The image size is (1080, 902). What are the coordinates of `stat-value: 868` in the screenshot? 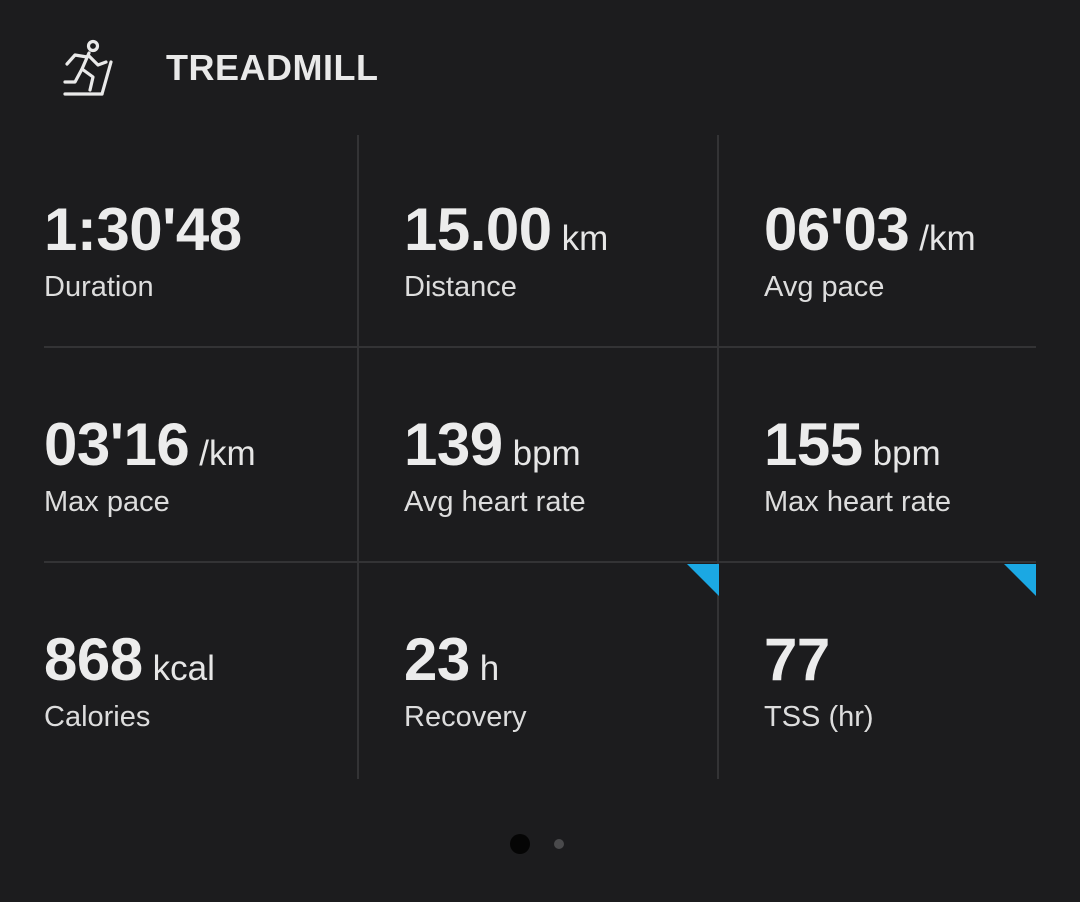 It's located at (93, 659).